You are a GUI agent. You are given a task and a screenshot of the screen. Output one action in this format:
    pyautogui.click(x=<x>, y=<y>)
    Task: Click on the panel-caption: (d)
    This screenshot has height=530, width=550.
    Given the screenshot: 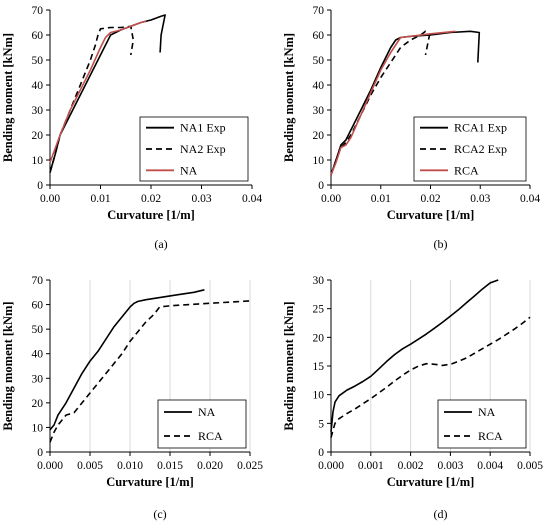 What is the action you would take?
    pyautogui.click(x=441, y=514)
    